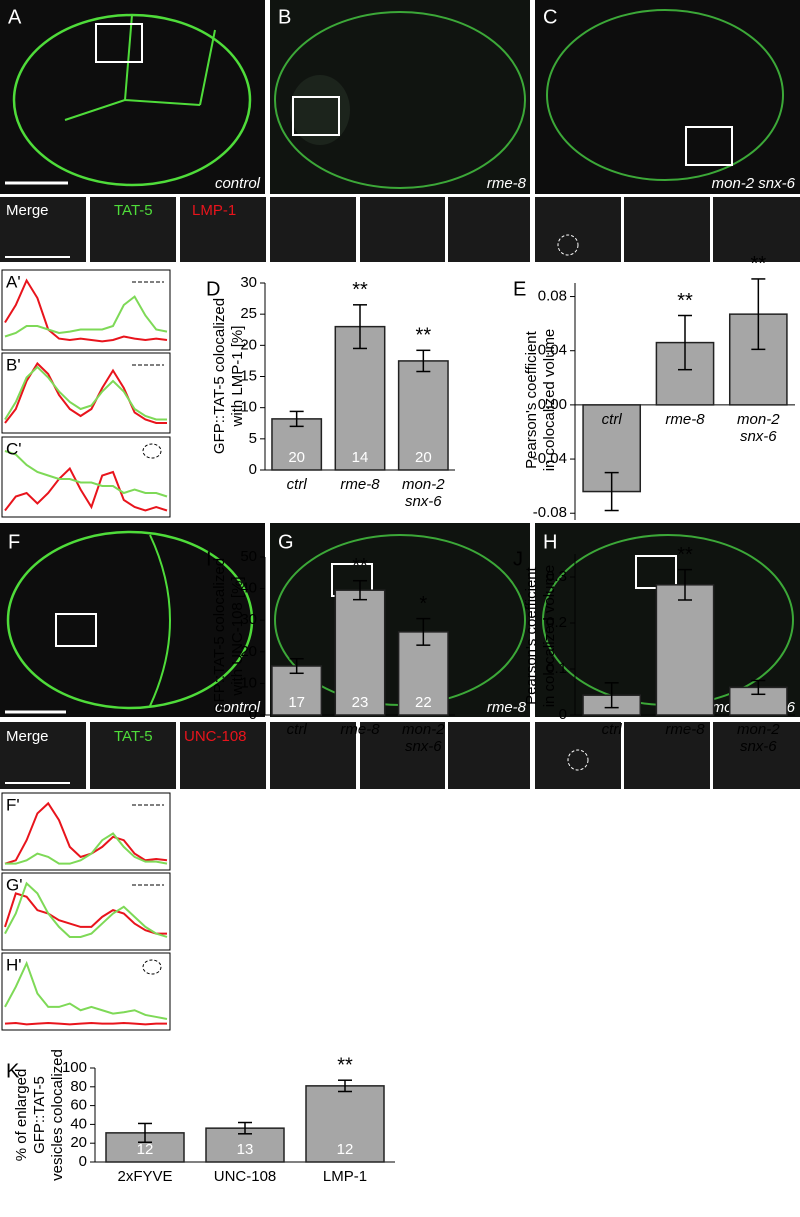 This screenshot has width=800, height=1217. Describe the element at coordinates (360, 702) in the screenshot. I see `sample-size: 23` at that location.